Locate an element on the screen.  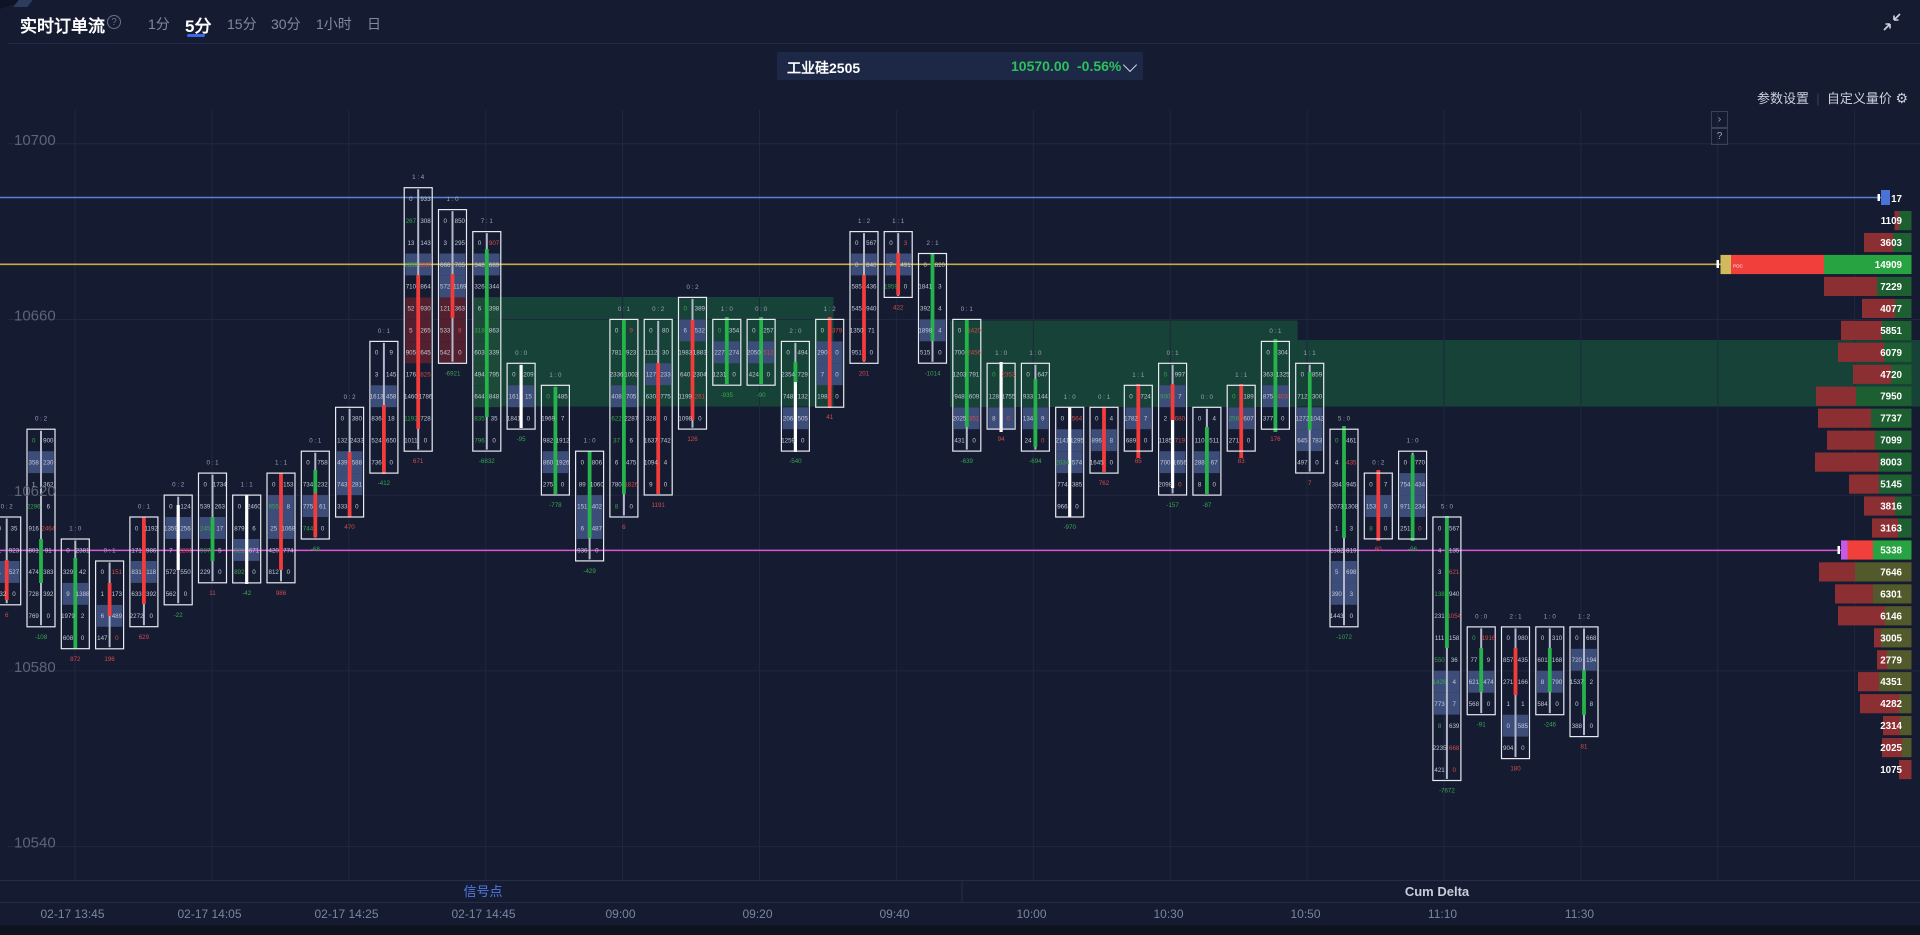
svg-text: 1094 is located at coordinates (651, 462).